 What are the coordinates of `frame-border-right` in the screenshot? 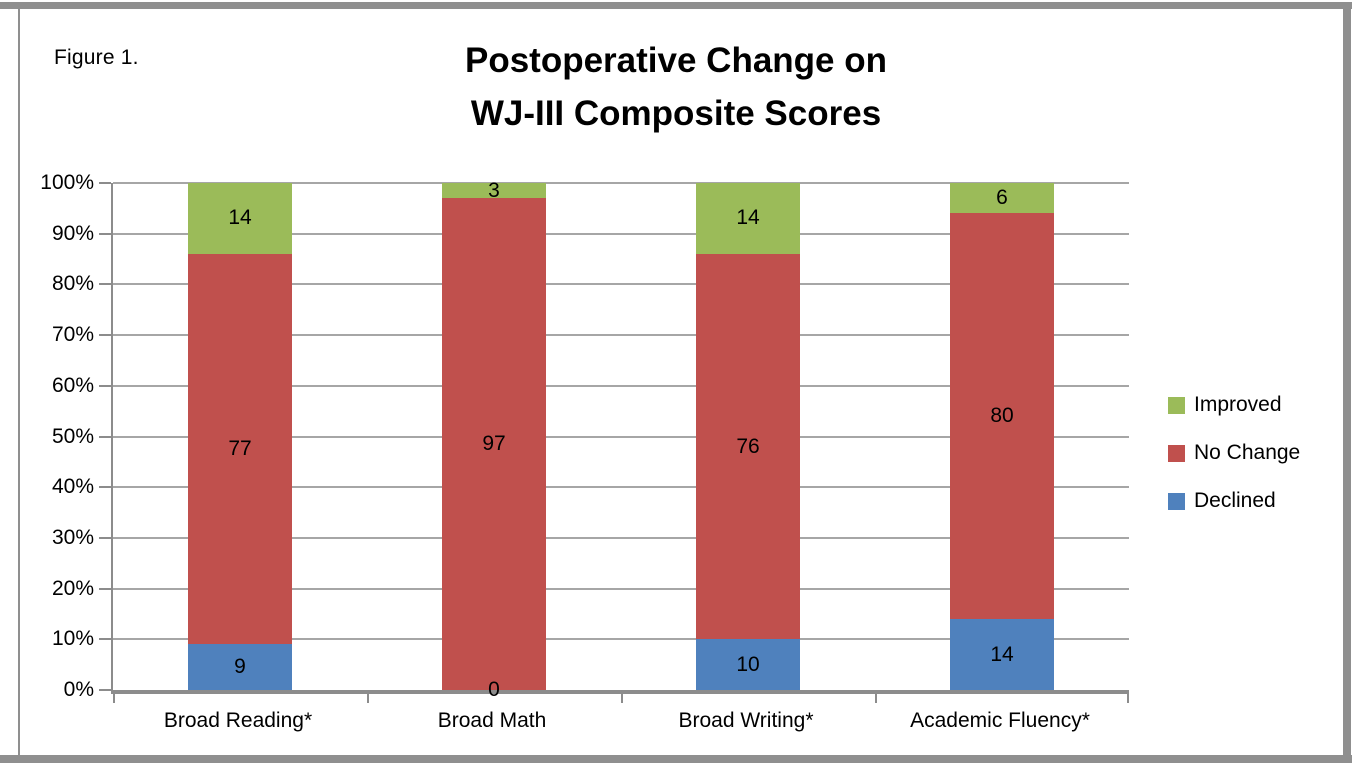 It's located at (1347, 382).